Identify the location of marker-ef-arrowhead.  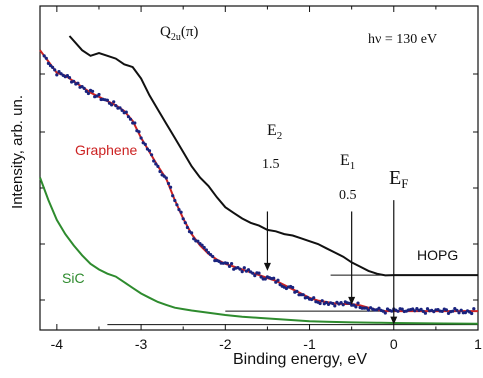
(394, 320).